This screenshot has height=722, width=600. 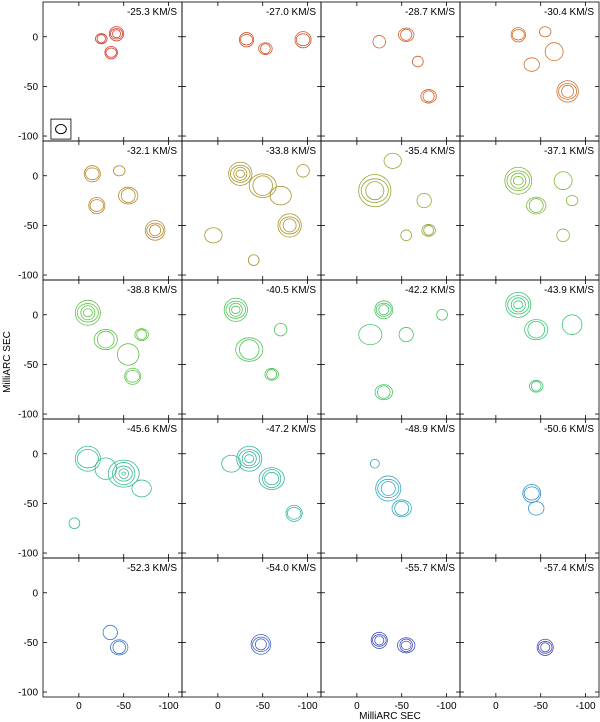 I want to click on channel-panel: -38.8 KM/S 0 -50 -100, so click(x=100, y=350).